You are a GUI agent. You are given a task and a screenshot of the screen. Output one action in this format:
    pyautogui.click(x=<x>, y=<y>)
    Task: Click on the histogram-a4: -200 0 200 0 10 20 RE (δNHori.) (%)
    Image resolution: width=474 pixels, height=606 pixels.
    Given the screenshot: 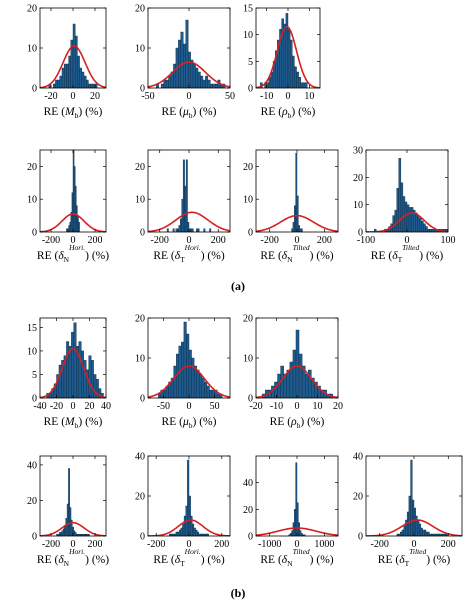 What is the action you would take?
    pyautogui.click(x=68, y=206)
    